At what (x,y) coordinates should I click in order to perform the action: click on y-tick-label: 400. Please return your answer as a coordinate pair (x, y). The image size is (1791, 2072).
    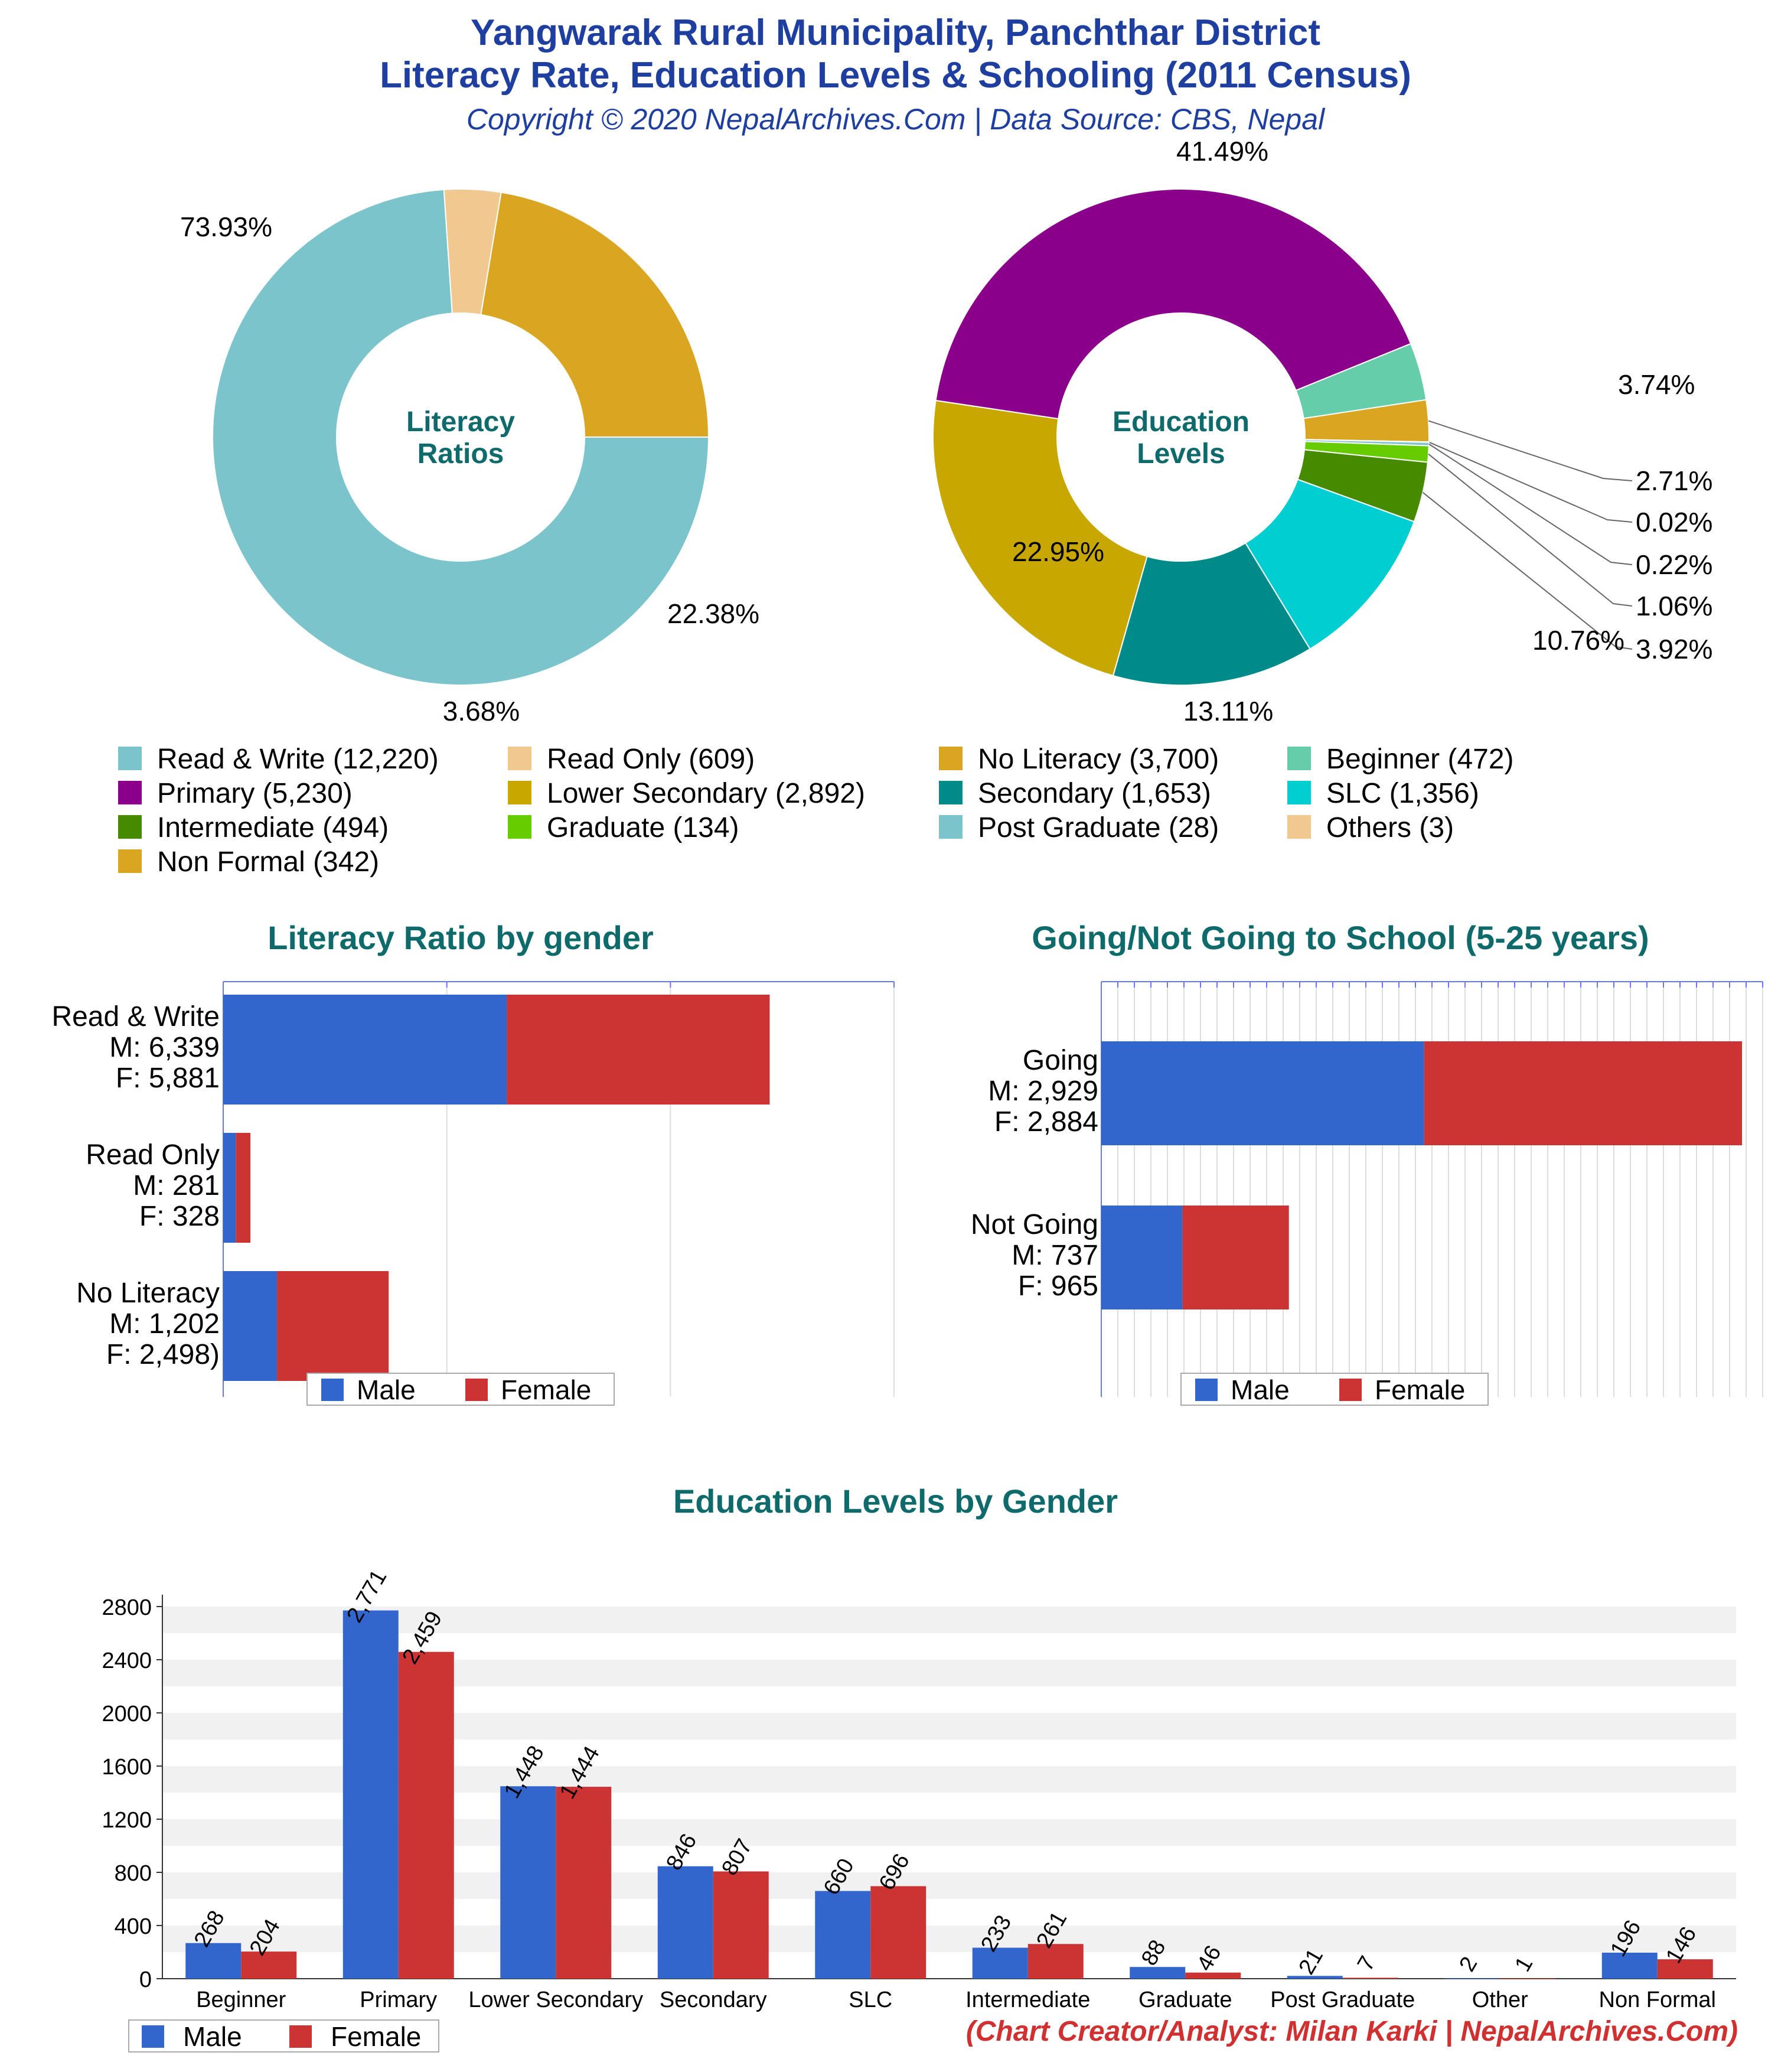
    Looking at the image, I should click on (133, 1926).